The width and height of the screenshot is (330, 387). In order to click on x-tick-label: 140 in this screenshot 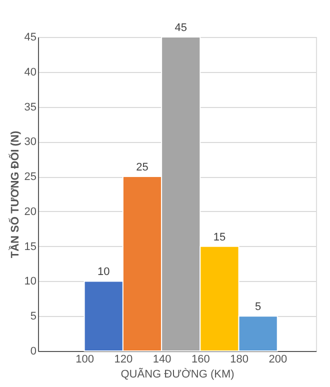, I will do `click(162, 360)`.